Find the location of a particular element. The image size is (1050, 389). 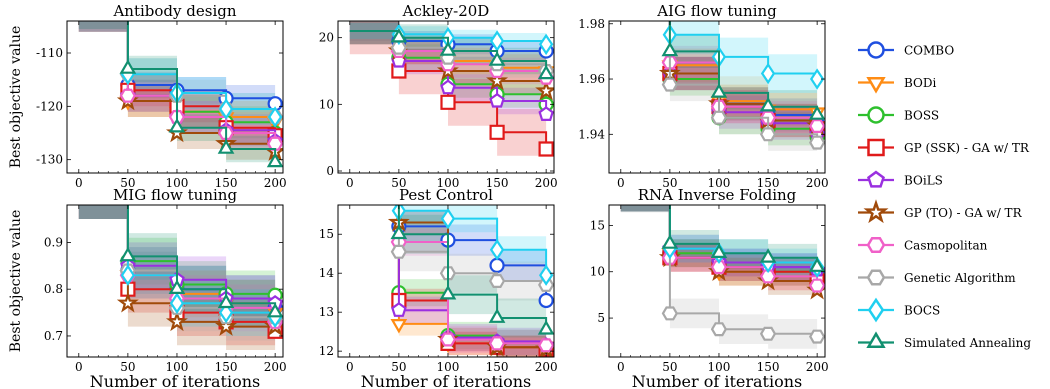

subplot-2: 0 50 100 150 200 0 10 20 Ackley-20D is located at coordinates (438, 96).